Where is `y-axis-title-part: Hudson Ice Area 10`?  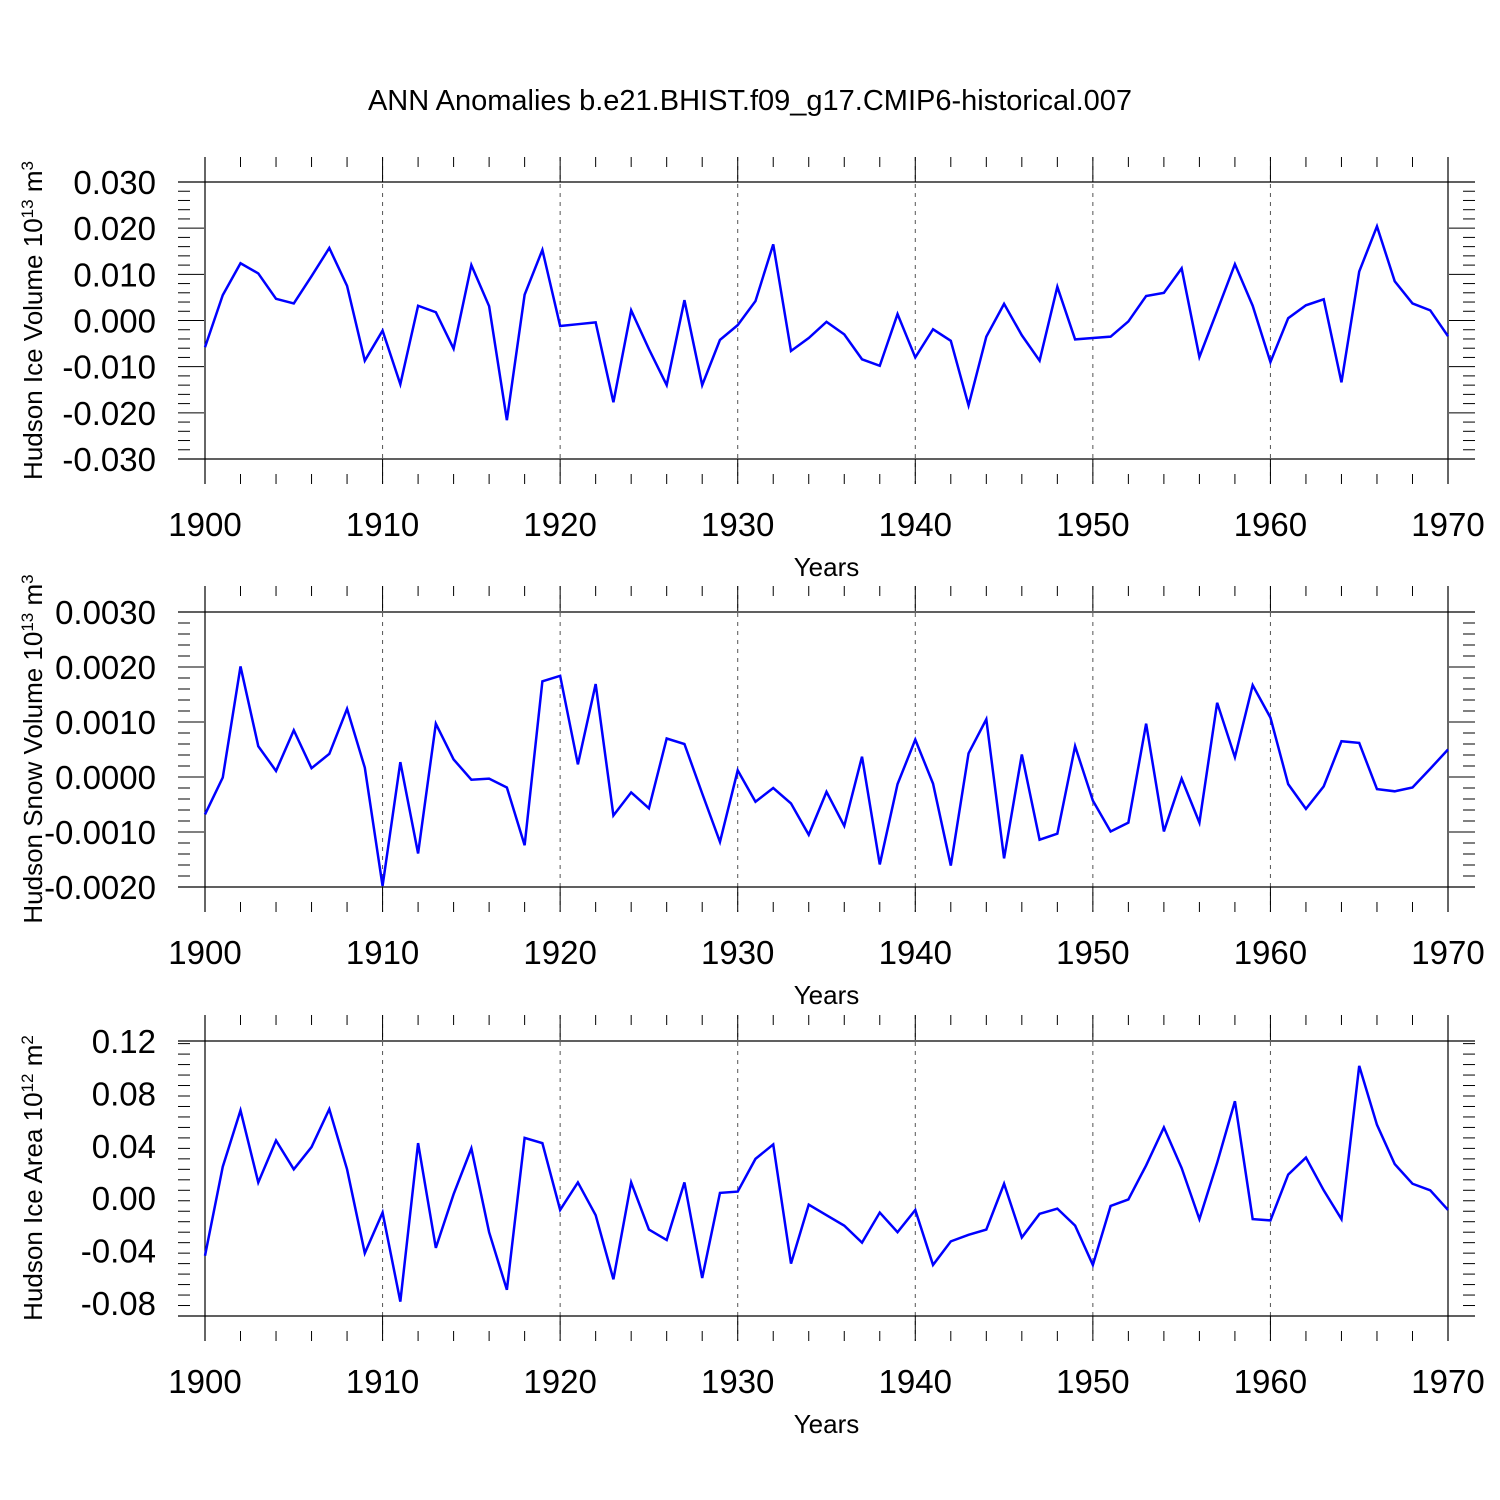
y-axis-title-part: Hudson Ice Area 10 is located at coordinates (33, 1206).